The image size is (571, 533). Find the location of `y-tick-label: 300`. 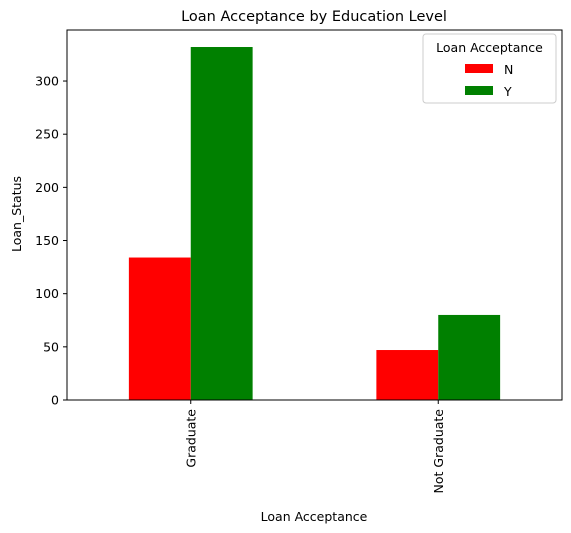

y-tick-label: 300 is located at coordinates (47, 81).